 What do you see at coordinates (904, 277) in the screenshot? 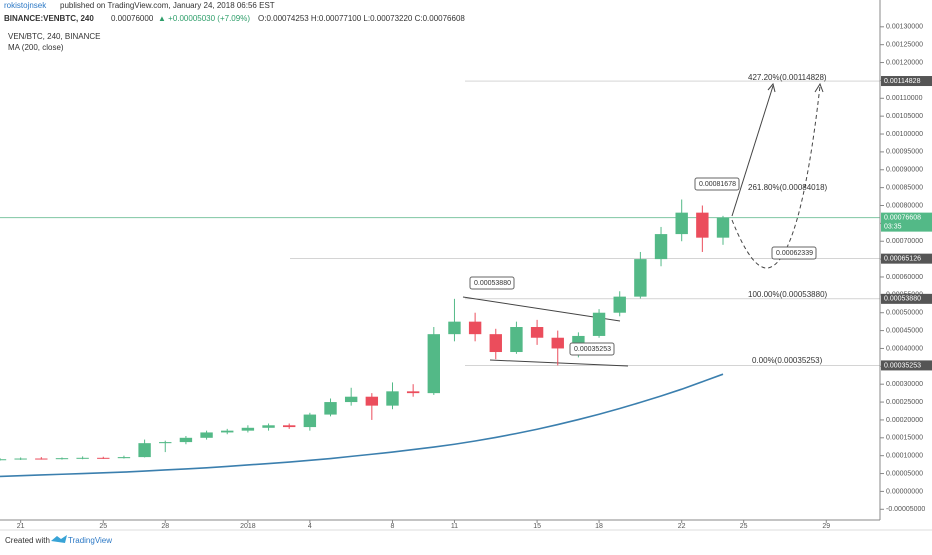
I see `y-tick-label: 0.00060000` at bounding box center [904, 277].